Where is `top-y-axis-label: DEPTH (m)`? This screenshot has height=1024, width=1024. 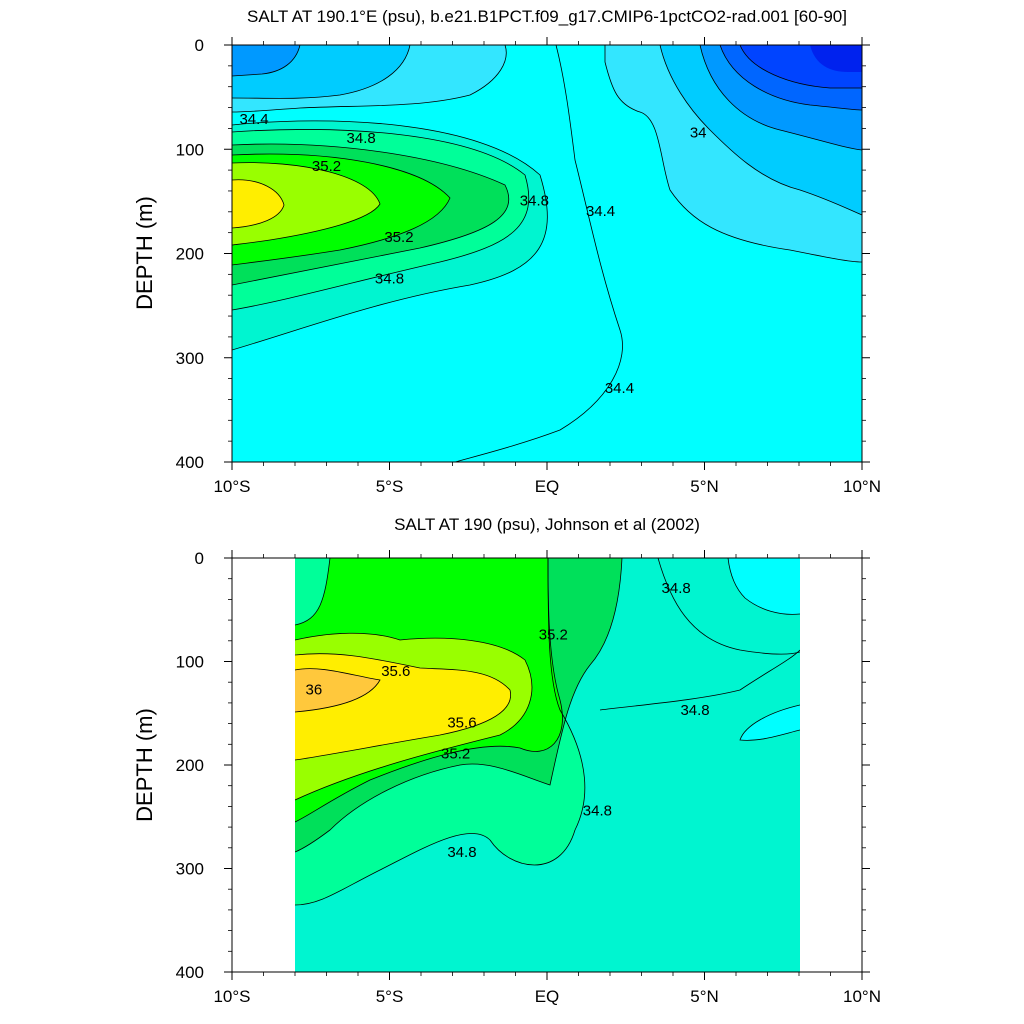 top-y-axis-label: DEPTH (m) is located at coordinates (144, 253).